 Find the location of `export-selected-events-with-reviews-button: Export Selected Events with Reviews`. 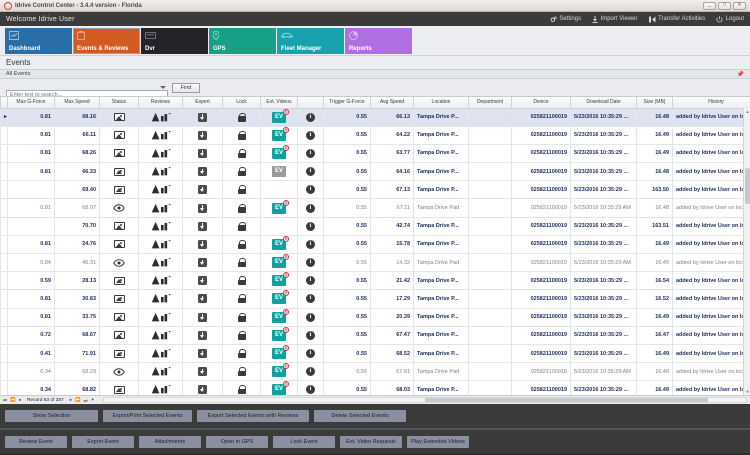

export-selected-events-with-reviews-button: Export Selected Events with Reviews is located at coordinates (253, 416).